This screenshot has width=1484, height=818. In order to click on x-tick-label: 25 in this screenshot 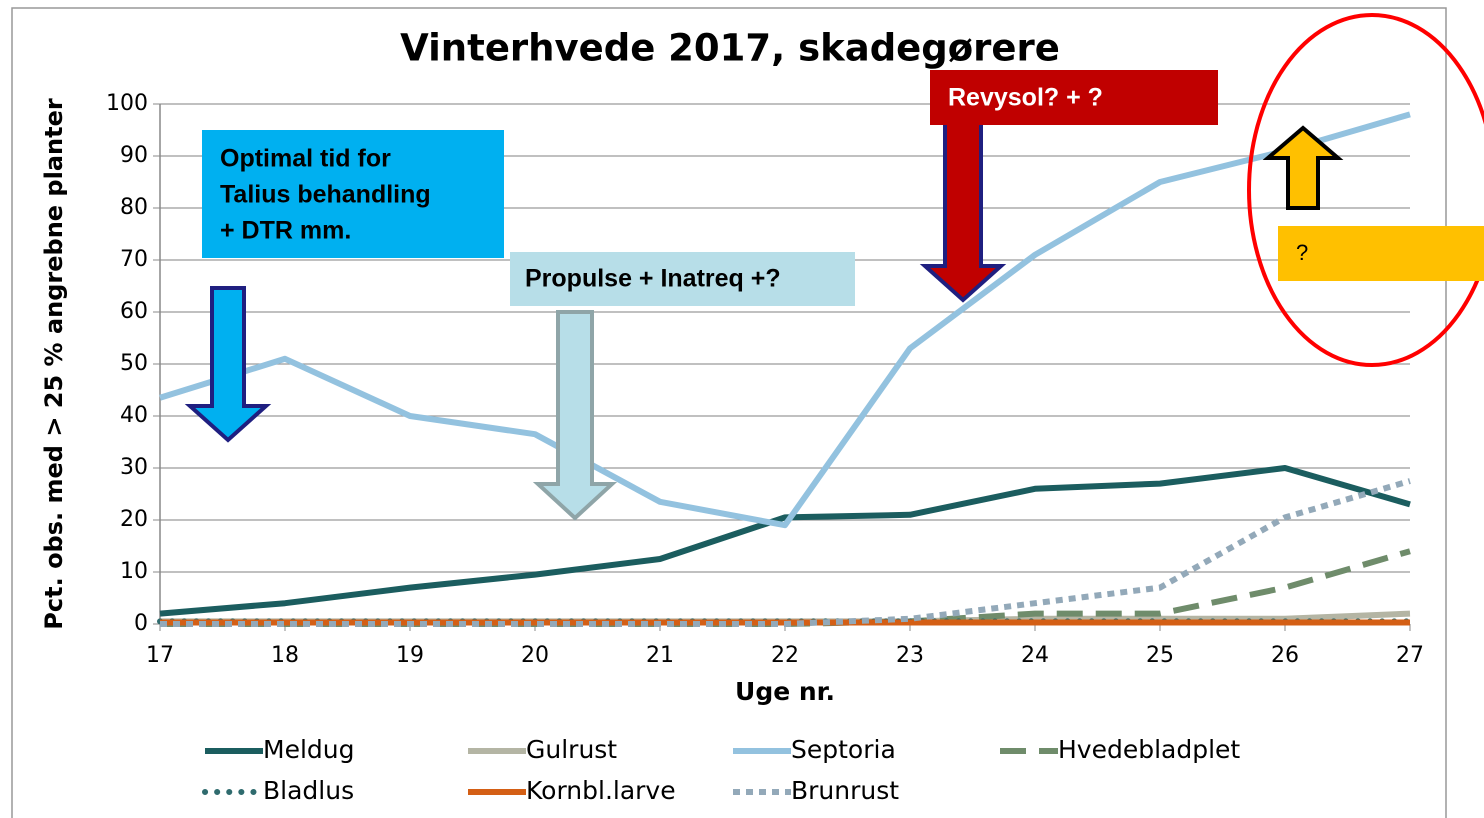, I will do `click(1160, 655)`.